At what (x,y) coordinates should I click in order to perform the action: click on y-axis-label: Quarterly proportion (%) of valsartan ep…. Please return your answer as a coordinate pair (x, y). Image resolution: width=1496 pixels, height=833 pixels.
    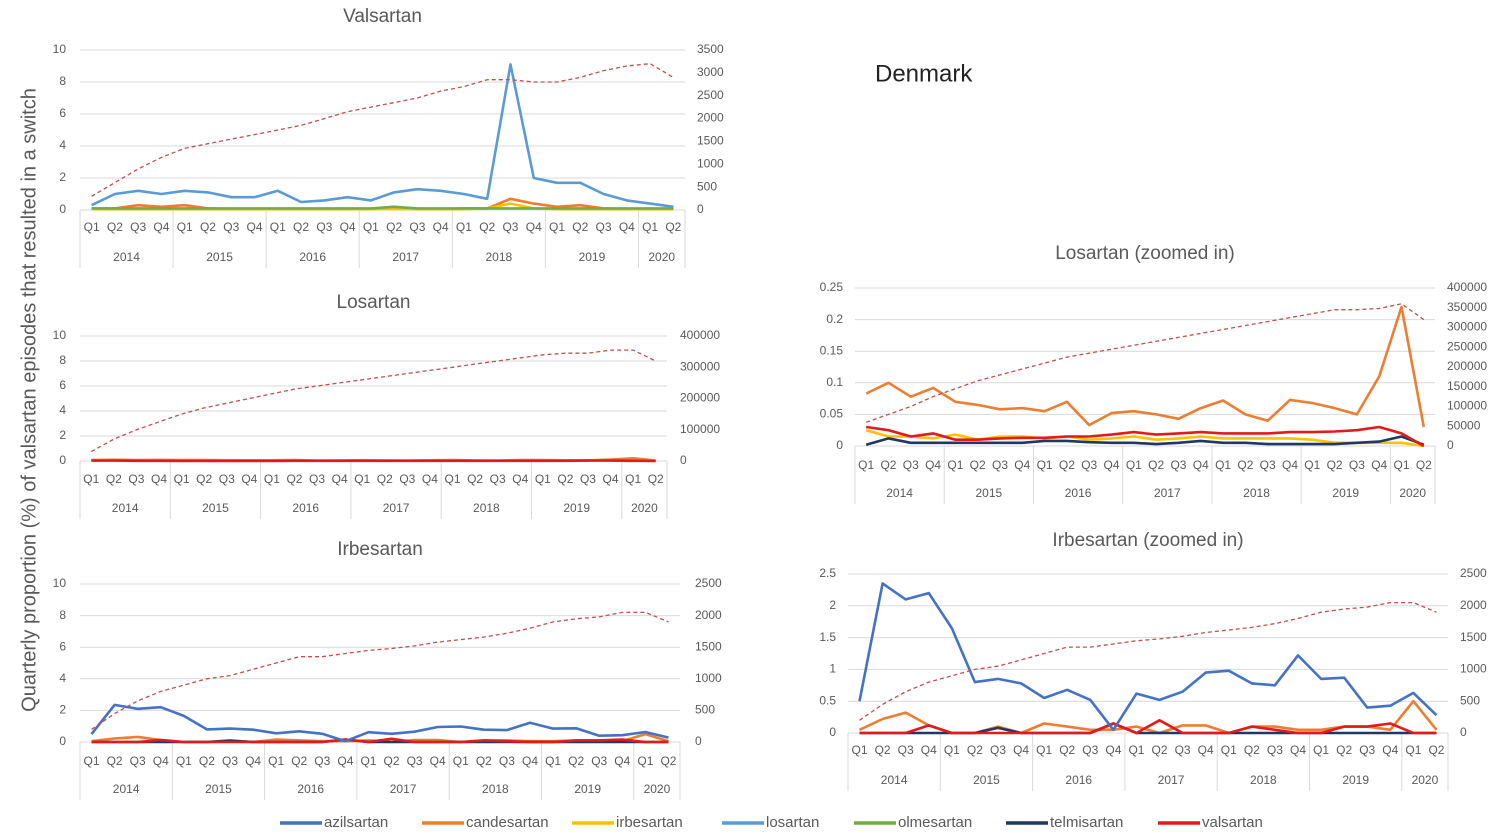
    Looking at the image, I should click on (29, 400).